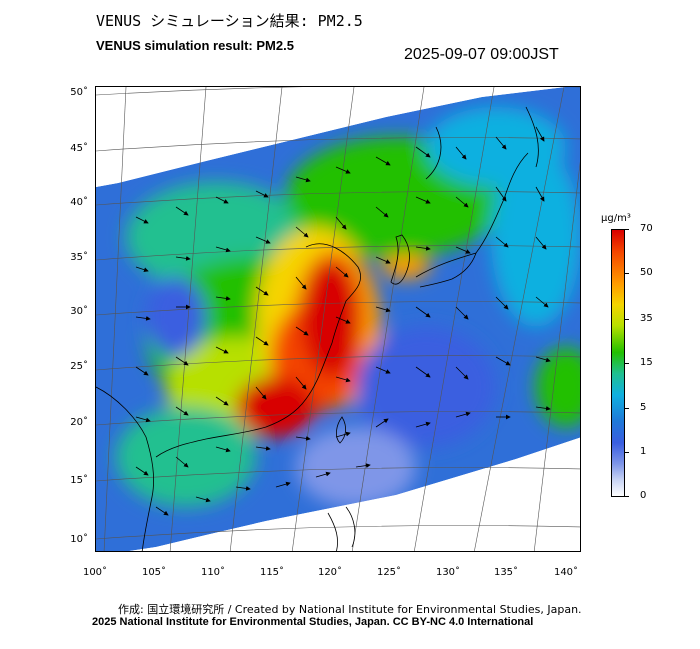  What do you see at coordinates (506, 572) in the screenshot?
I see `lon-label-135: 135˚` at bounding box center [506, 572].